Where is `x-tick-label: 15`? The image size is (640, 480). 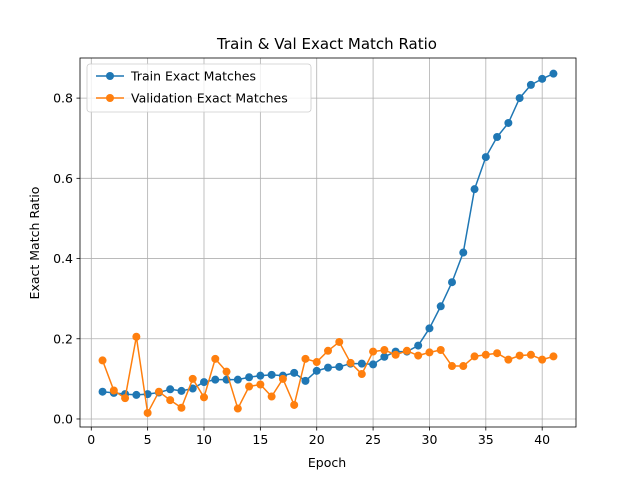 x-tick-label: 15 is located at coordinates (260, 439).